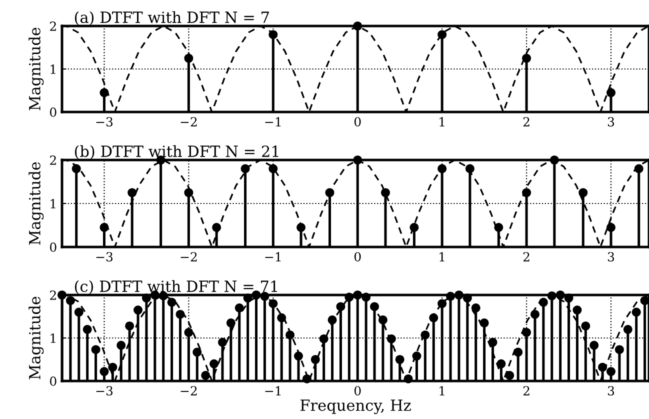 The height and width of the screenshot is (419, 649). What do you see at coordinates (355, 407) in the screenshot?
I see `x-axis-title: Frequency, Hz` at bounding box center [355, 407].